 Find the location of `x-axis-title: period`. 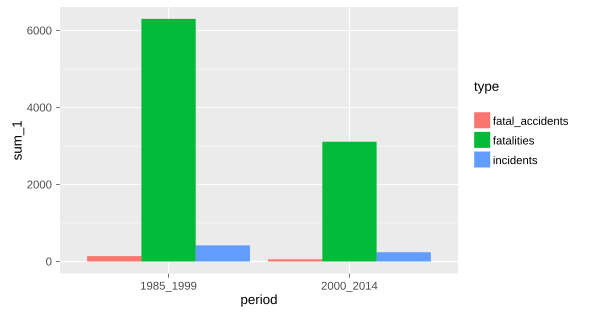

x-axis-title: period is located at coordinates (259, 300).